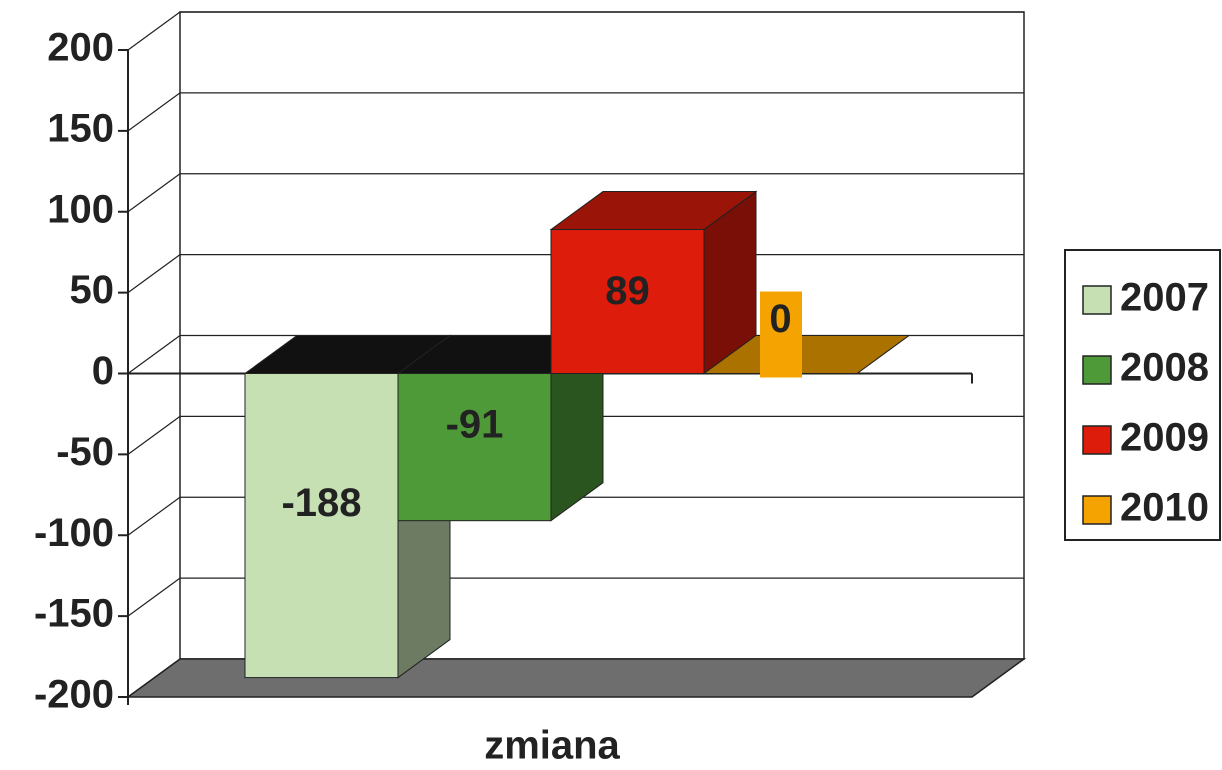 This screenshot has width=1222, height=770. Describe the element at coordinates (74, 695) in the screenshot. I see `y-tick-label: -200` at that location.